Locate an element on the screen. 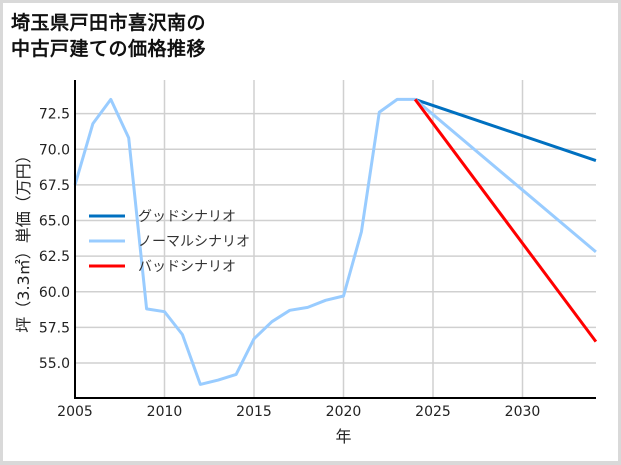 The height and width of the screenshot is (465, 621). title-line-1: 埼玉県戸田市喜沢南の is located at coordinates (109, 23).